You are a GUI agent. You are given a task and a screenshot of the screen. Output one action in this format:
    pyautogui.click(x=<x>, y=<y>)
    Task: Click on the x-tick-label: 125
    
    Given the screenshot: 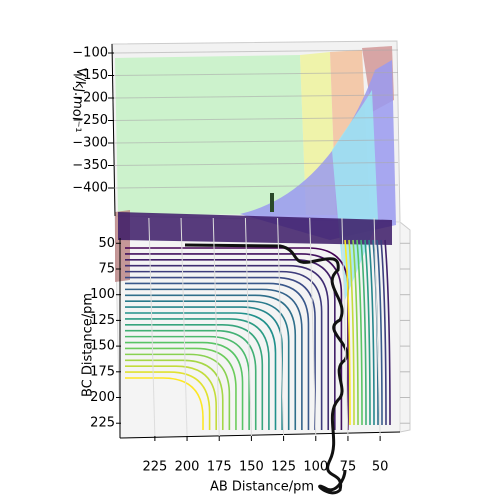 What is the action you would take?
    pyautogui.click(x=283, y=467)
    